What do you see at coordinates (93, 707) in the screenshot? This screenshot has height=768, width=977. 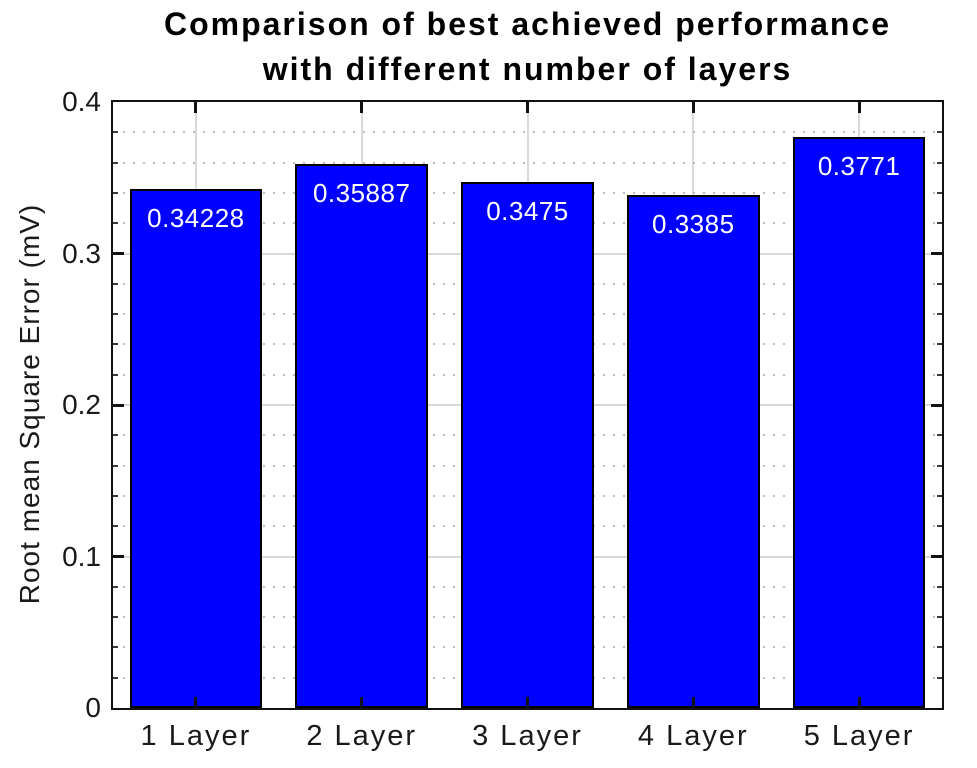 I see `y-tick-label: 0` at bounding box center [93, 707].